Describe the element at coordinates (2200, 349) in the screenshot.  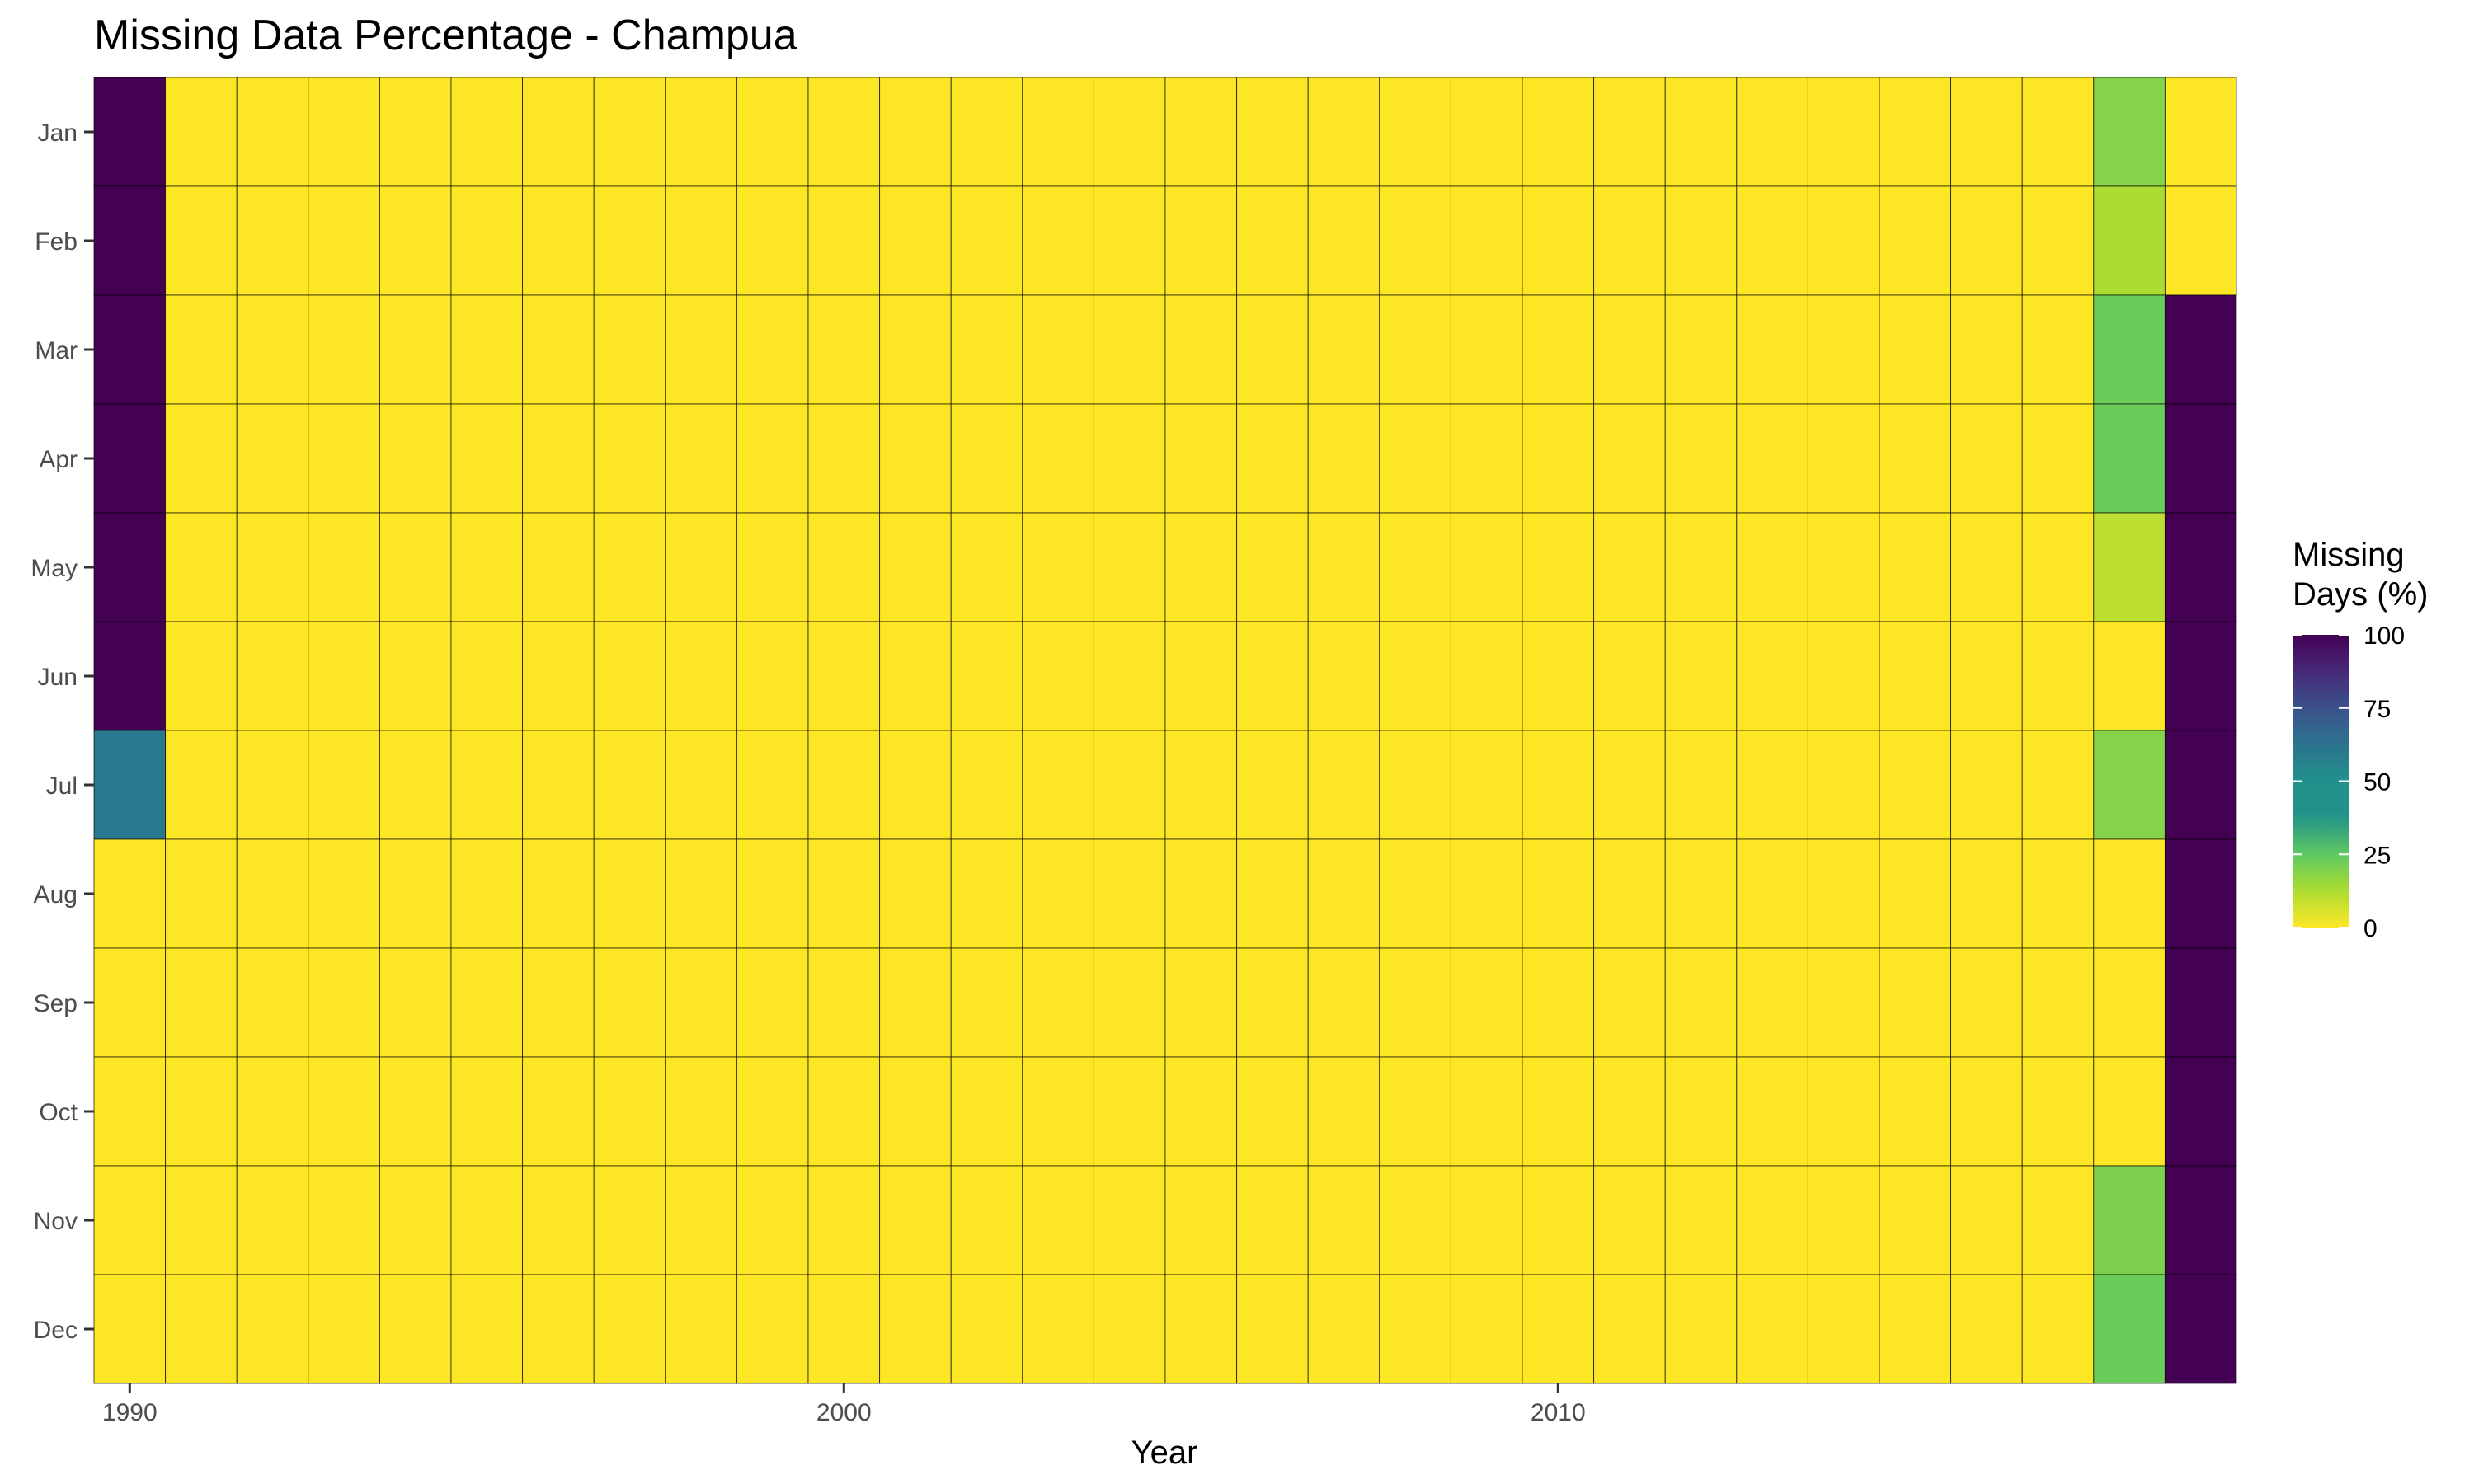
I see `heatmap-cell-2019-mar` at that location.